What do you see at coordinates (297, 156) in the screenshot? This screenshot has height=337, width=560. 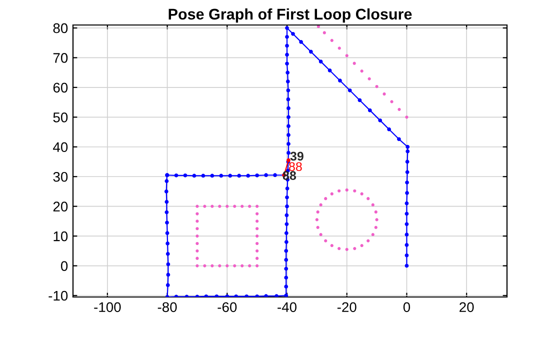 I see `annotation: 39` at bounding box center [297, 156].